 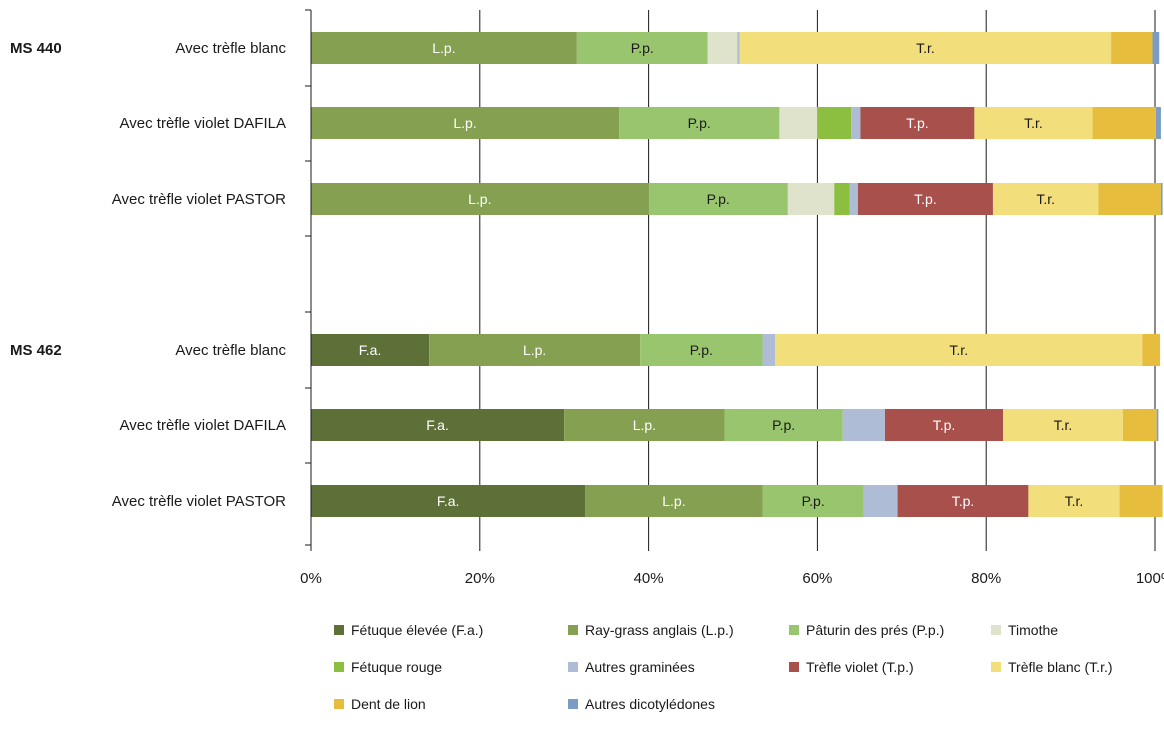 I want to click on legend-label: Ray-grass anglais (L.p.), so click(x=659, y=630).